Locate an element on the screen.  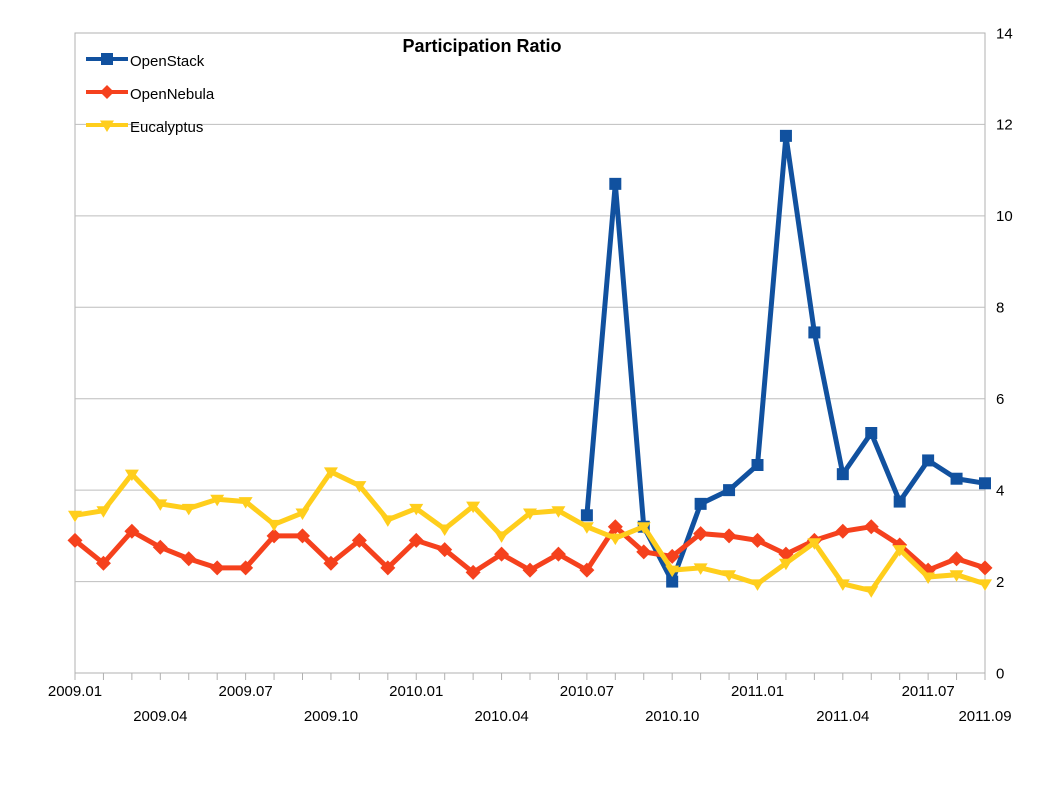
legend-label-openstack: OpenStack is located at coordinates (167, 61).